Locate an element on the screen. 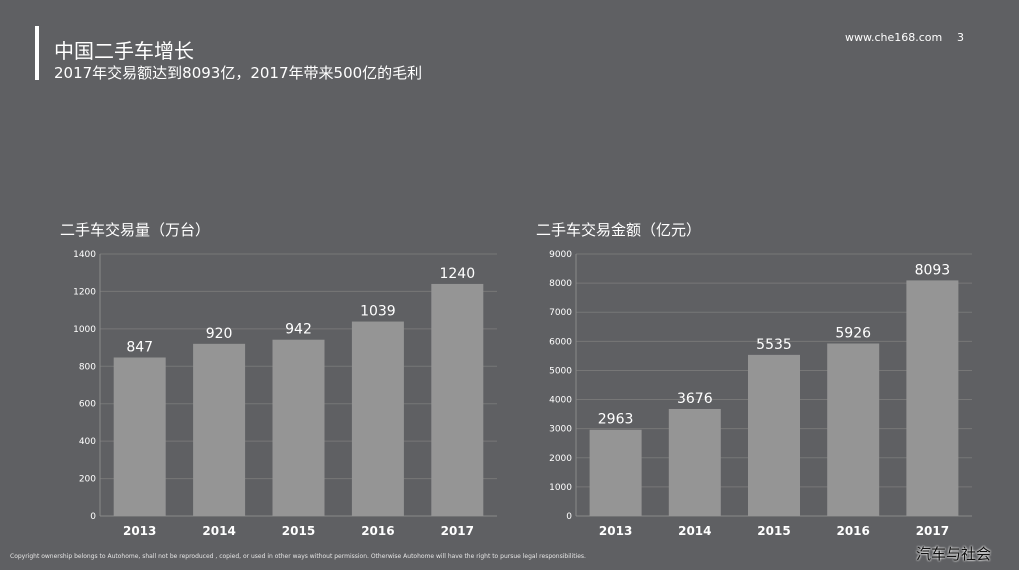  volume-data-label-2015: 942 is located at coordinates (298, 330).